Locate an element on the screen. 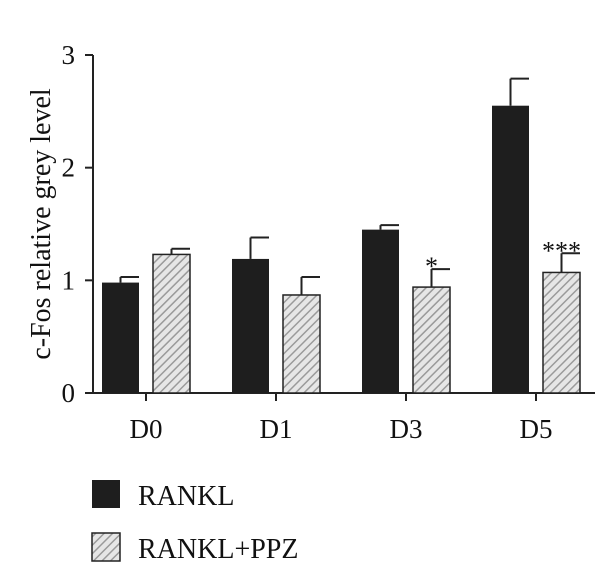 This screenshot has height=568, width=600. legend-swatch-rankl is located at coordinates (106, 494).